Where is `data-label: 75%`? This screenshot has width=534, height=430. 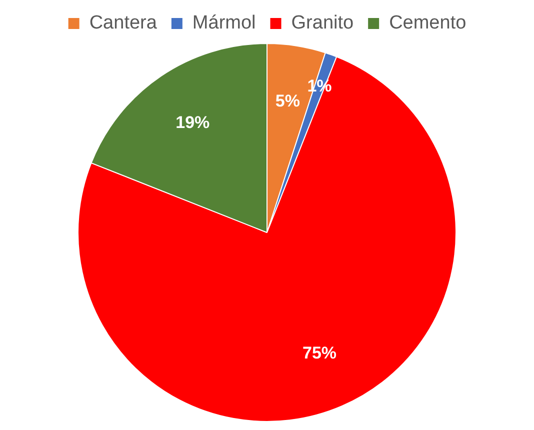
data-label: 75% is located at coordinates (319, 353).